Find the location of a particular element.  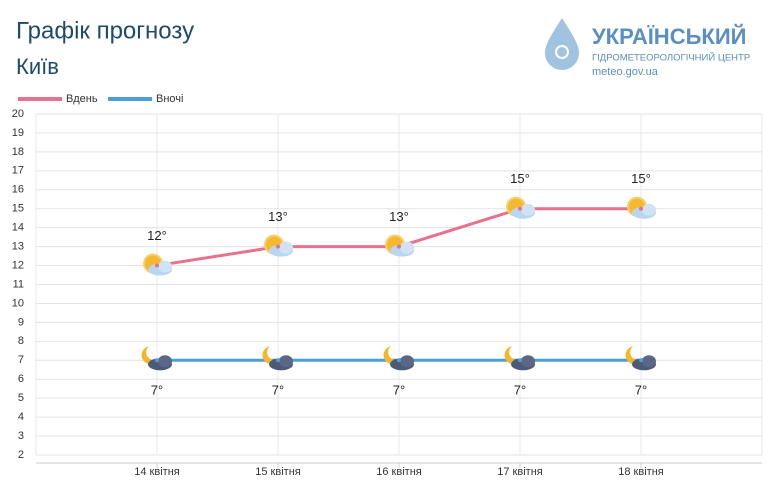

y-tick-label: 17 is located at coordinates (18, 171).